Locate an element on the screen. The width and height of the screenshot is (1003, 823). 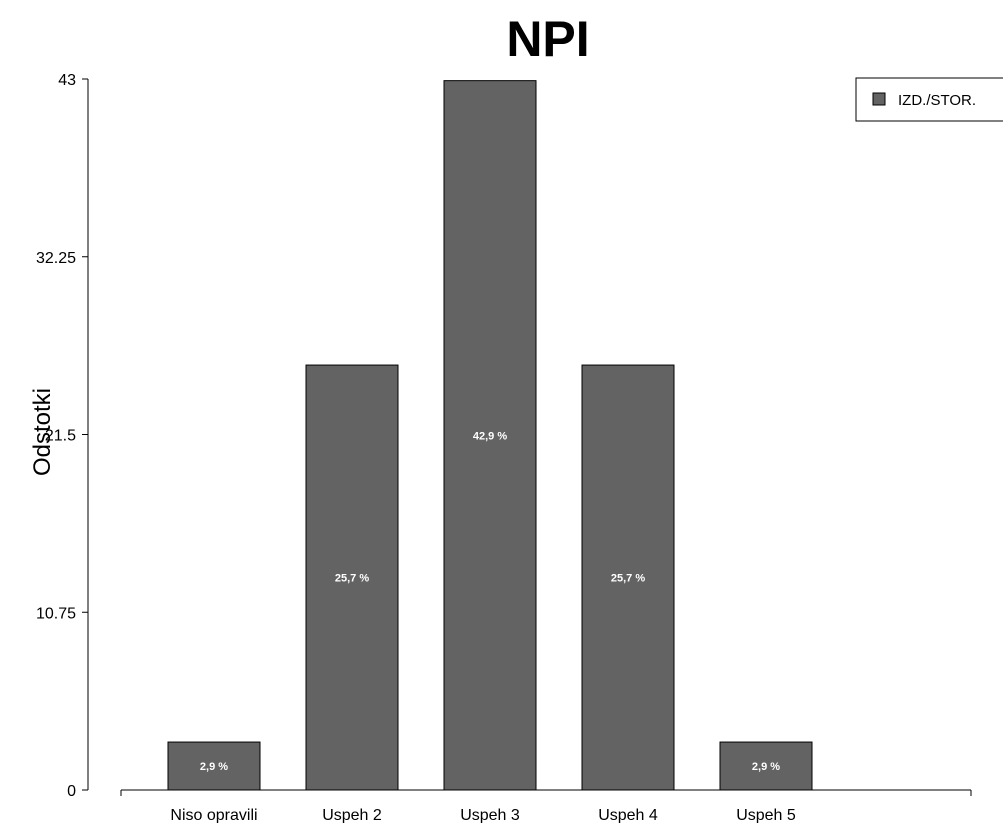
bar-value-label: 42,9 % is located at coordinates (490, 436).